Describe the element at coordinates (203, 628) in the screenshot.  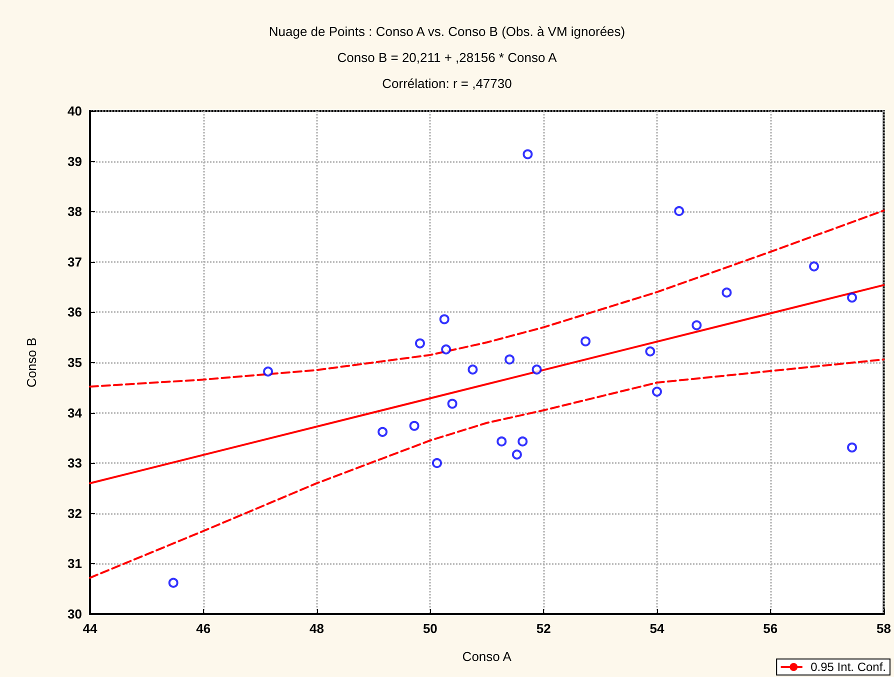
I see `x-tick-label: 46` at that location.